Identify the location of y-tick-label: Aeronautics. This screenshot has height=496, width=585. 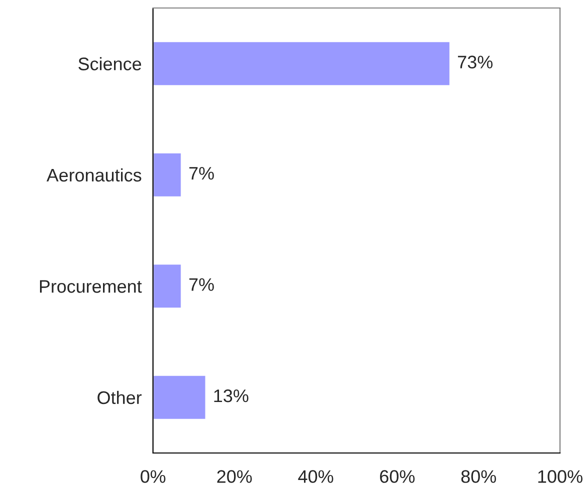
(94, 175).